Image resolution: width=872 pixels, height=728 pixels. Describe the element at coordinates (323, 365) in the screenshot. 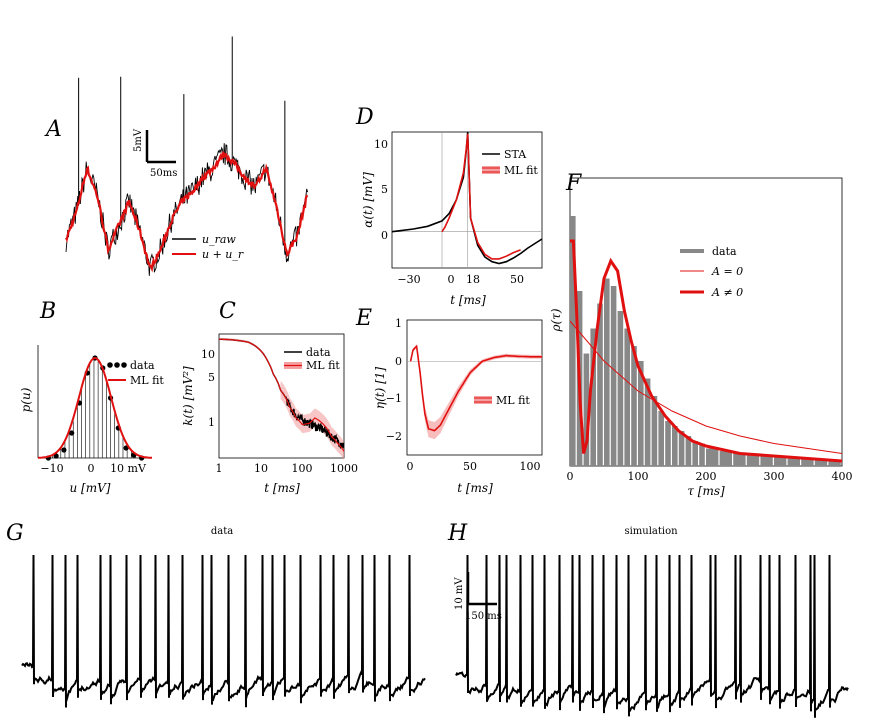

I see `legend-c-fit: ML fit` at that location.